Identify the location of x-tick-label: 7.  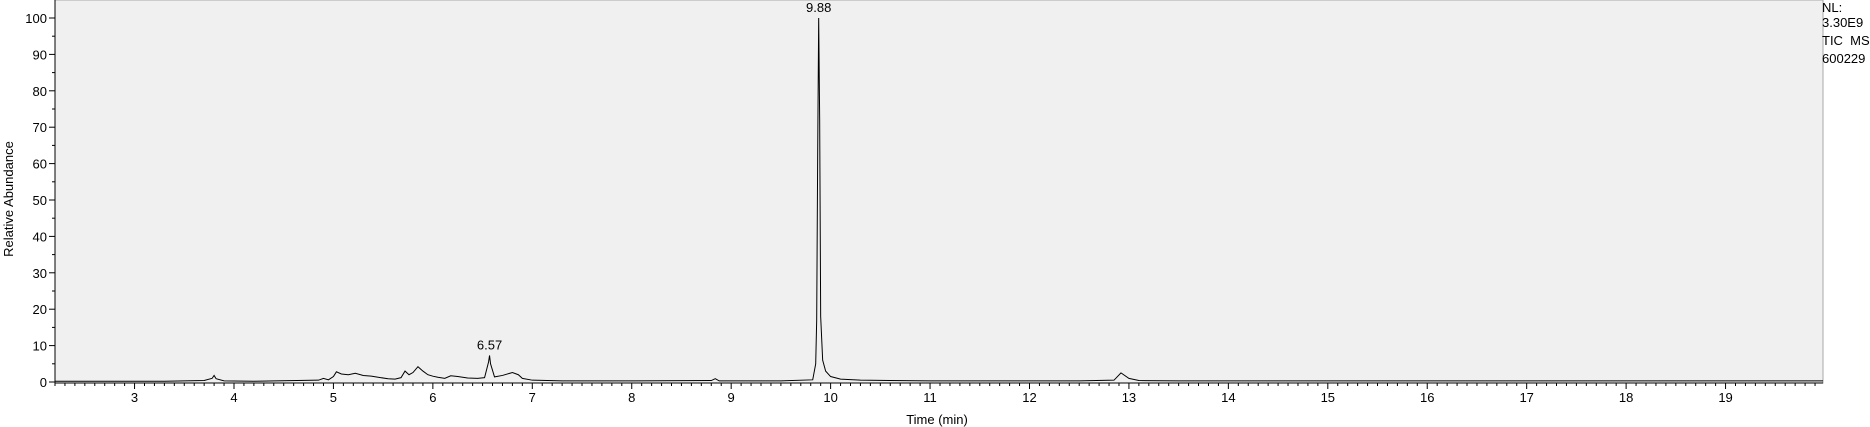
(532, 397).